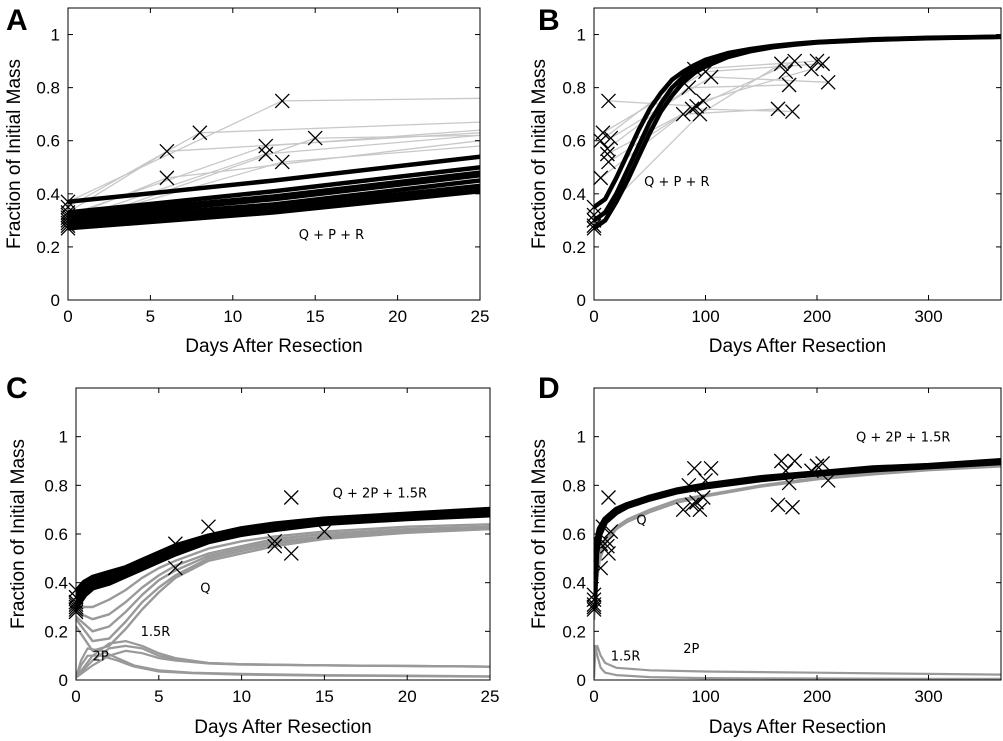 This screenshot has width=1003, height=741. Describe the element at coordinates (205, 588) in the screenshot. I see `annotation-label: Q` at that location.